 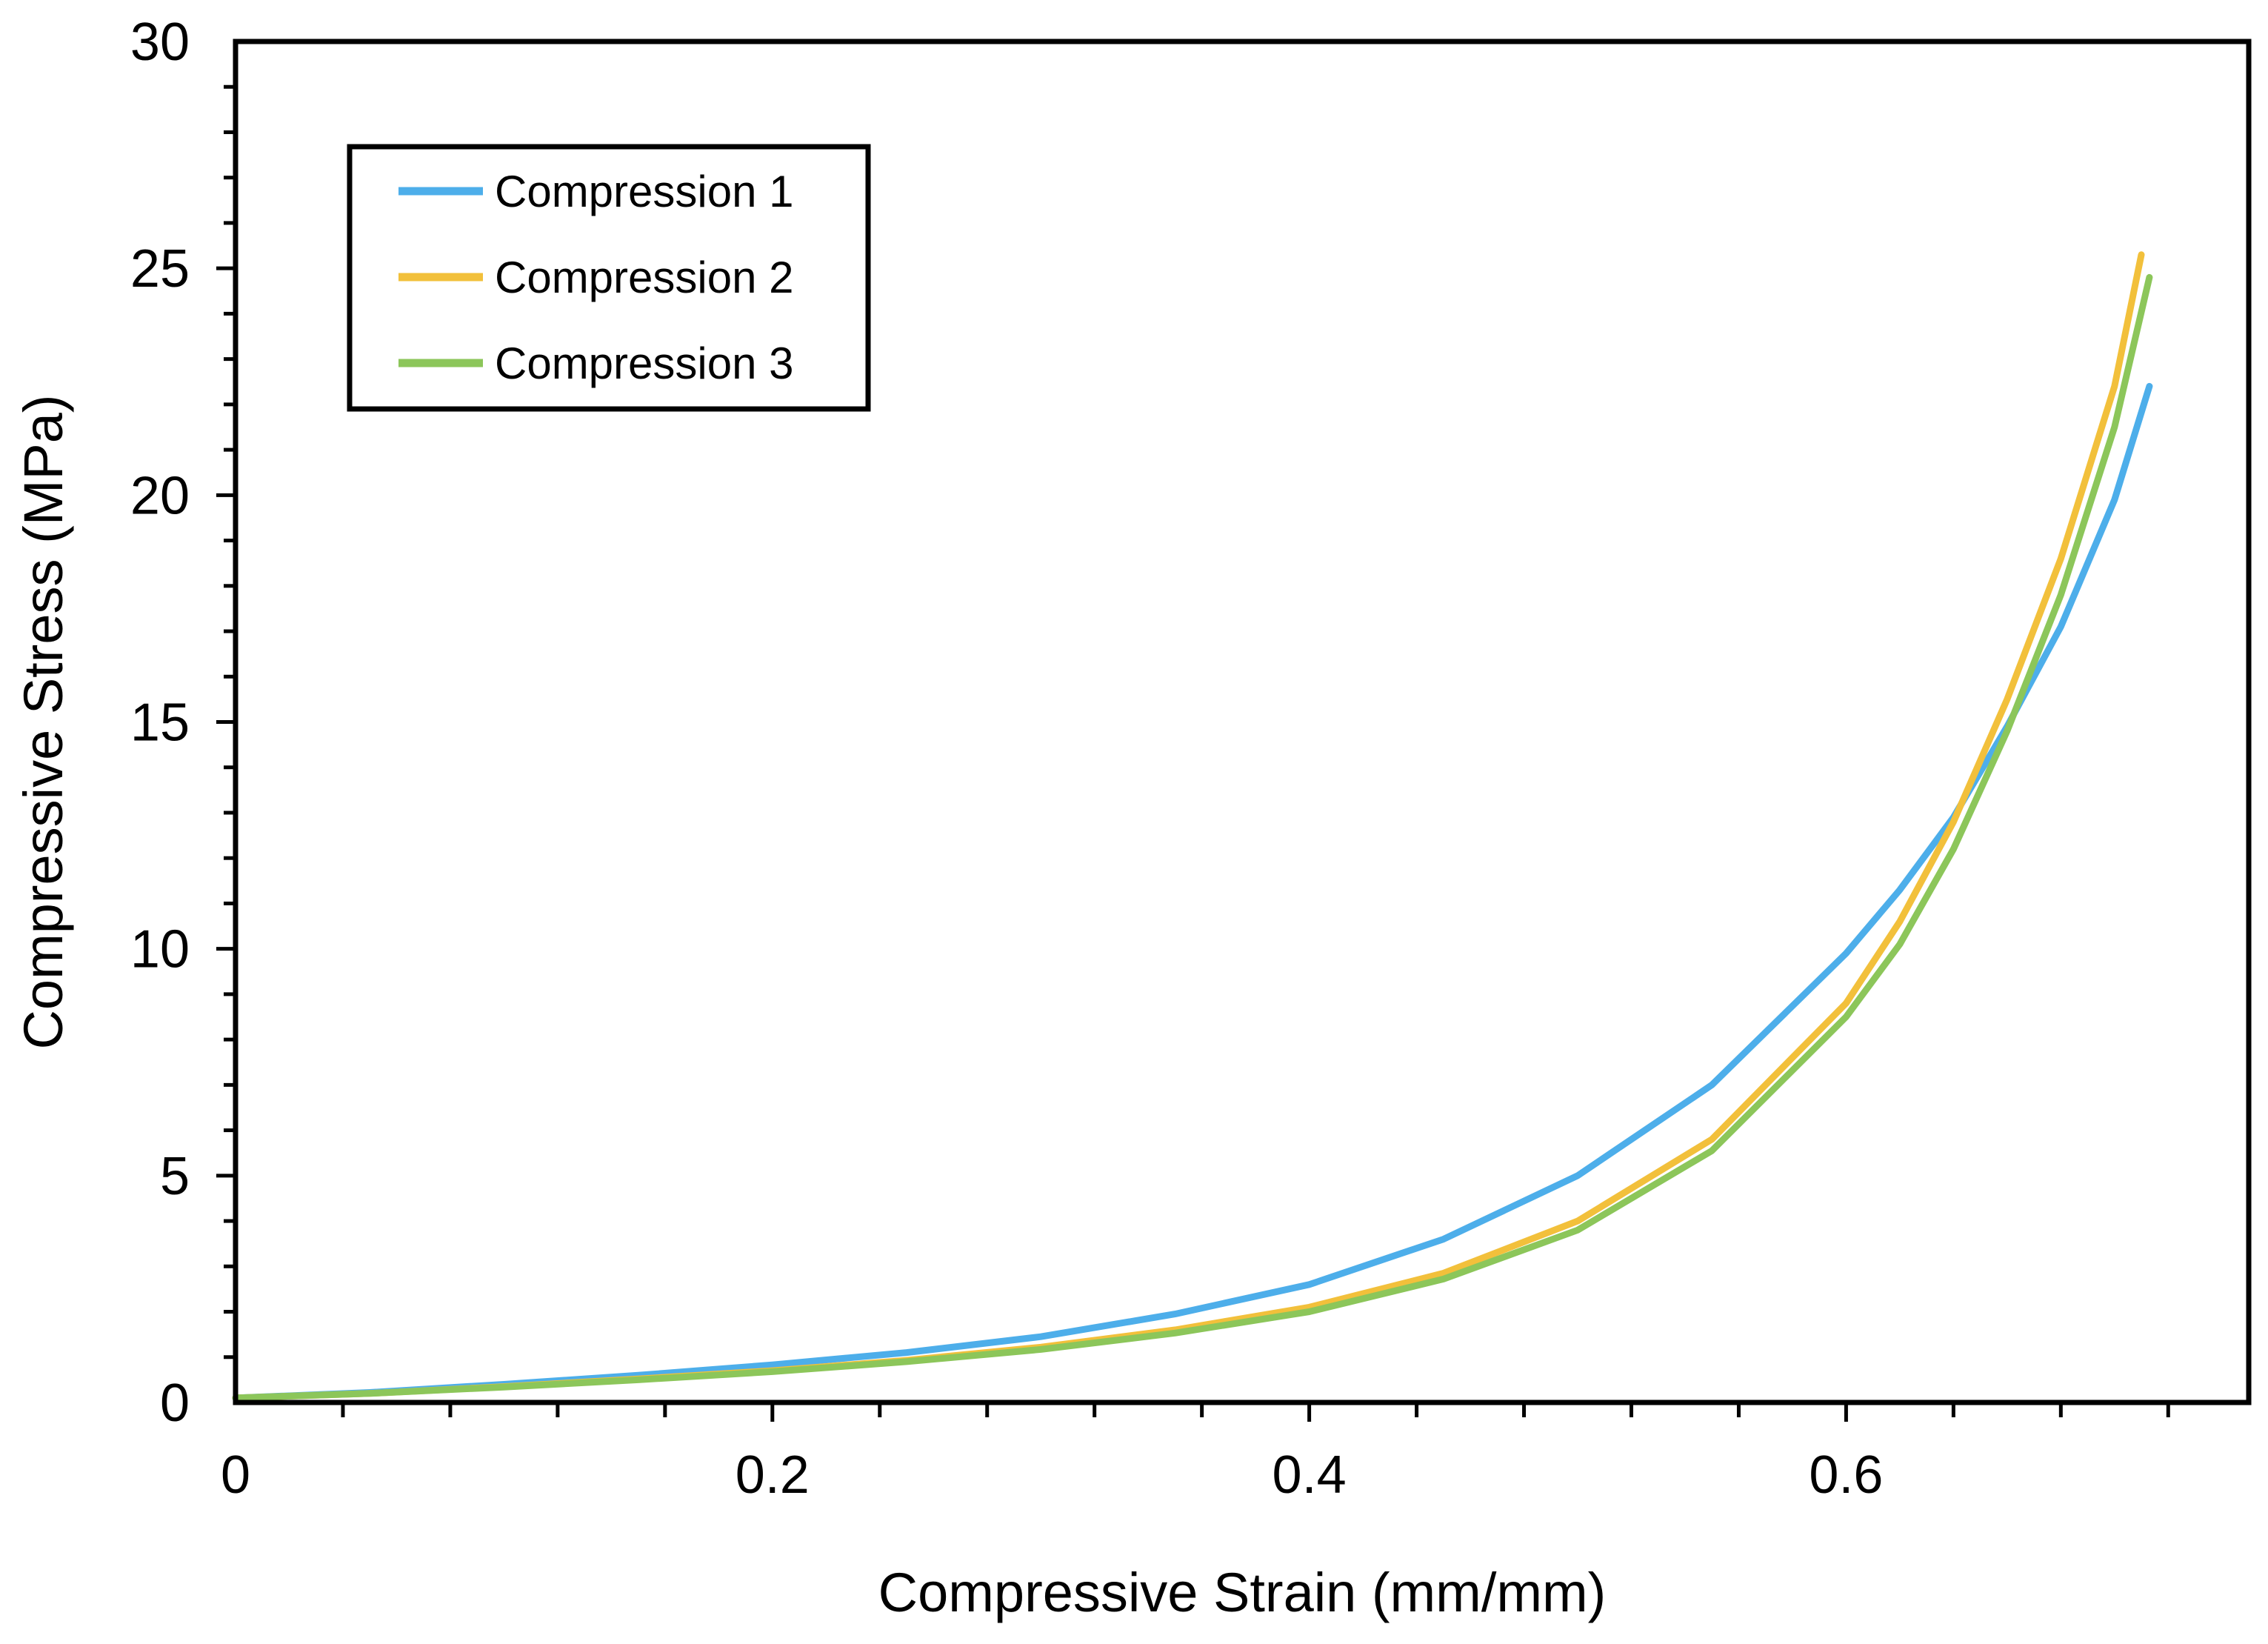 I want to click on legend: Compression 1 Compression 2 Compression 3, so click(x=609, y=278).